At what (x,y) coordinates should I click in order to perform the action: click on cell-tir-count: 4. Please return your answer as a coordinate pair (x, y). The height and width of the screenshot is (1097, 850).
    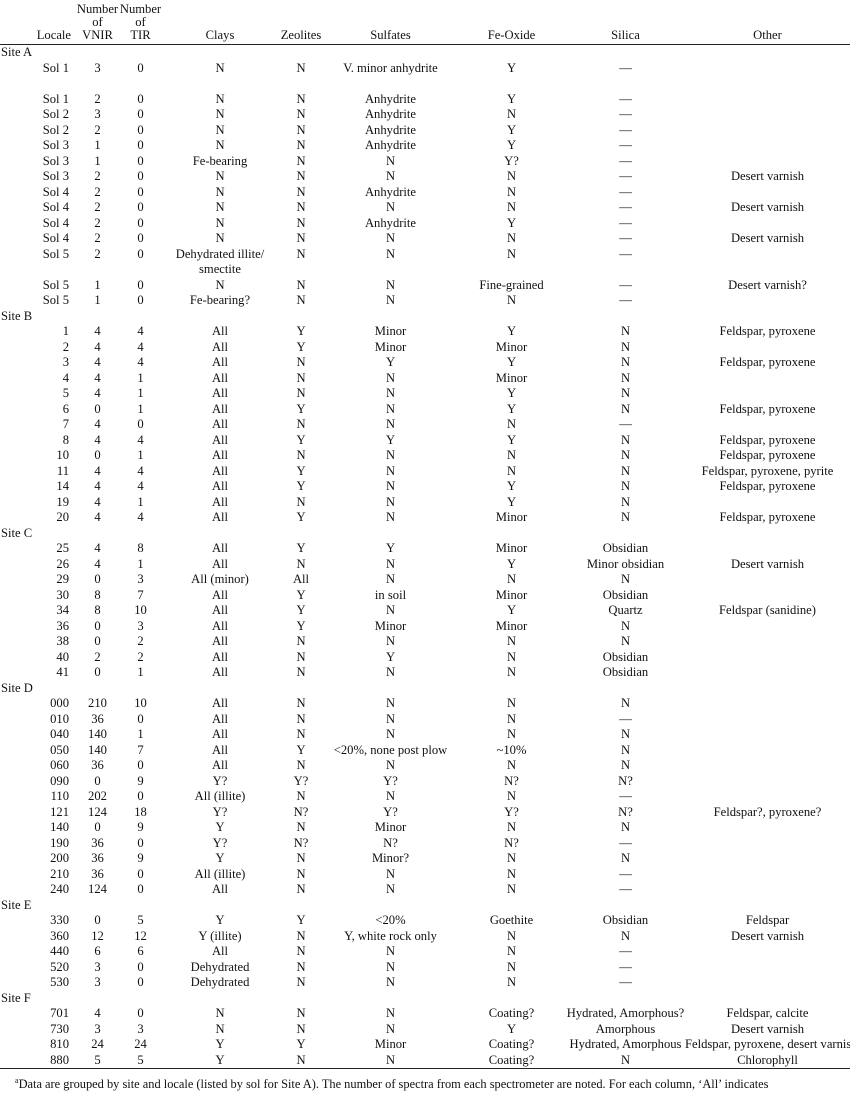
    Looking at the image, I should click on (140, 439).